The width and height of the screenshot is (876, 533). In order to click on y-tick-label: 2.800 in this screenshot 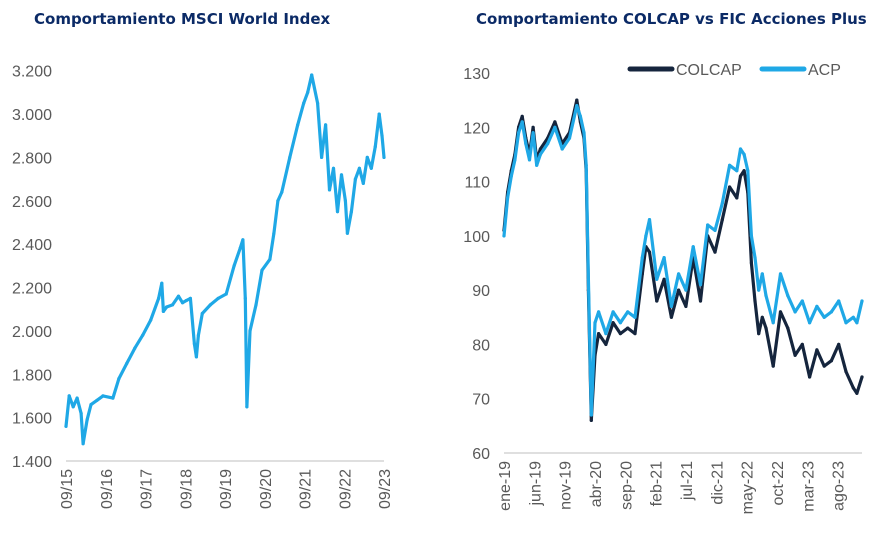, I will do `click(32, 158)`.